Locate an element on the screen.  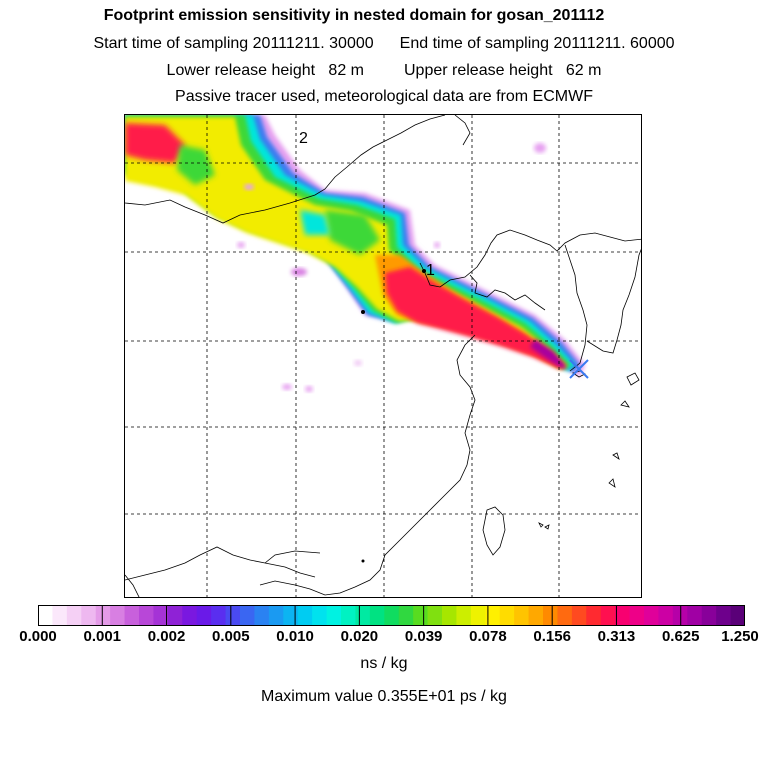
colorbar-units: ns / kg is located at coordinates (384, 663).